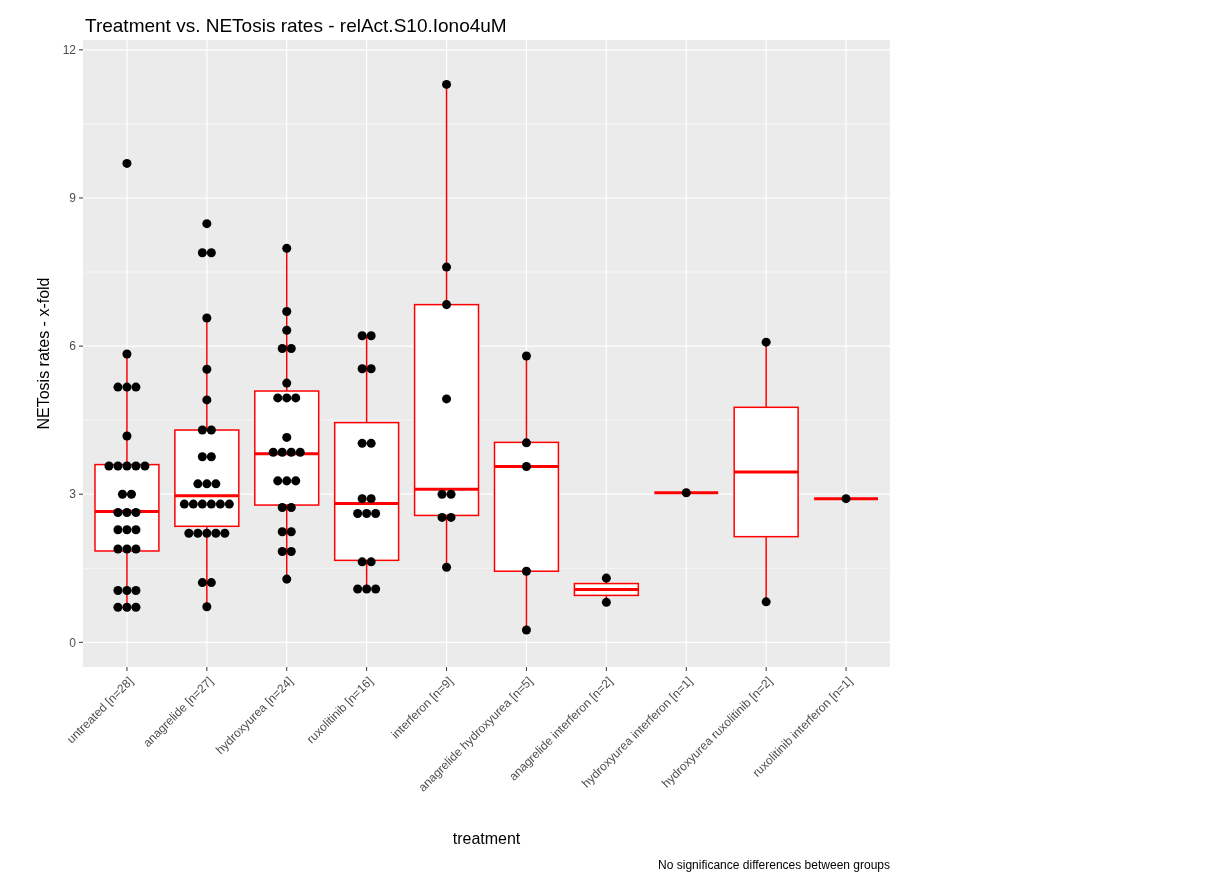 The height and width of the screenshot is (877, 1213). Describe the element at coordinates (43, 353) in the screenshot. I see `y-axis-title: NETosis rates - x-fold` at that location.